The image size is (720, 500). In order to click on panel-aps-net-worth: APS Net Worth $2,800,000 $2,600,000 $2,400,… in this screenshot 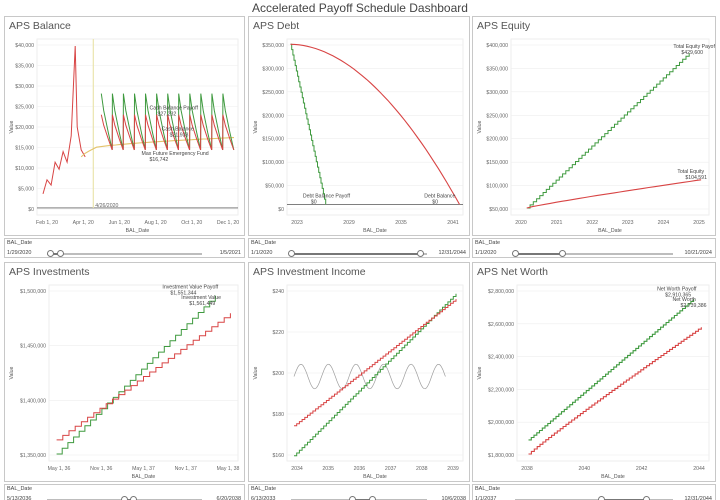, I will do `click(594, 372)`.